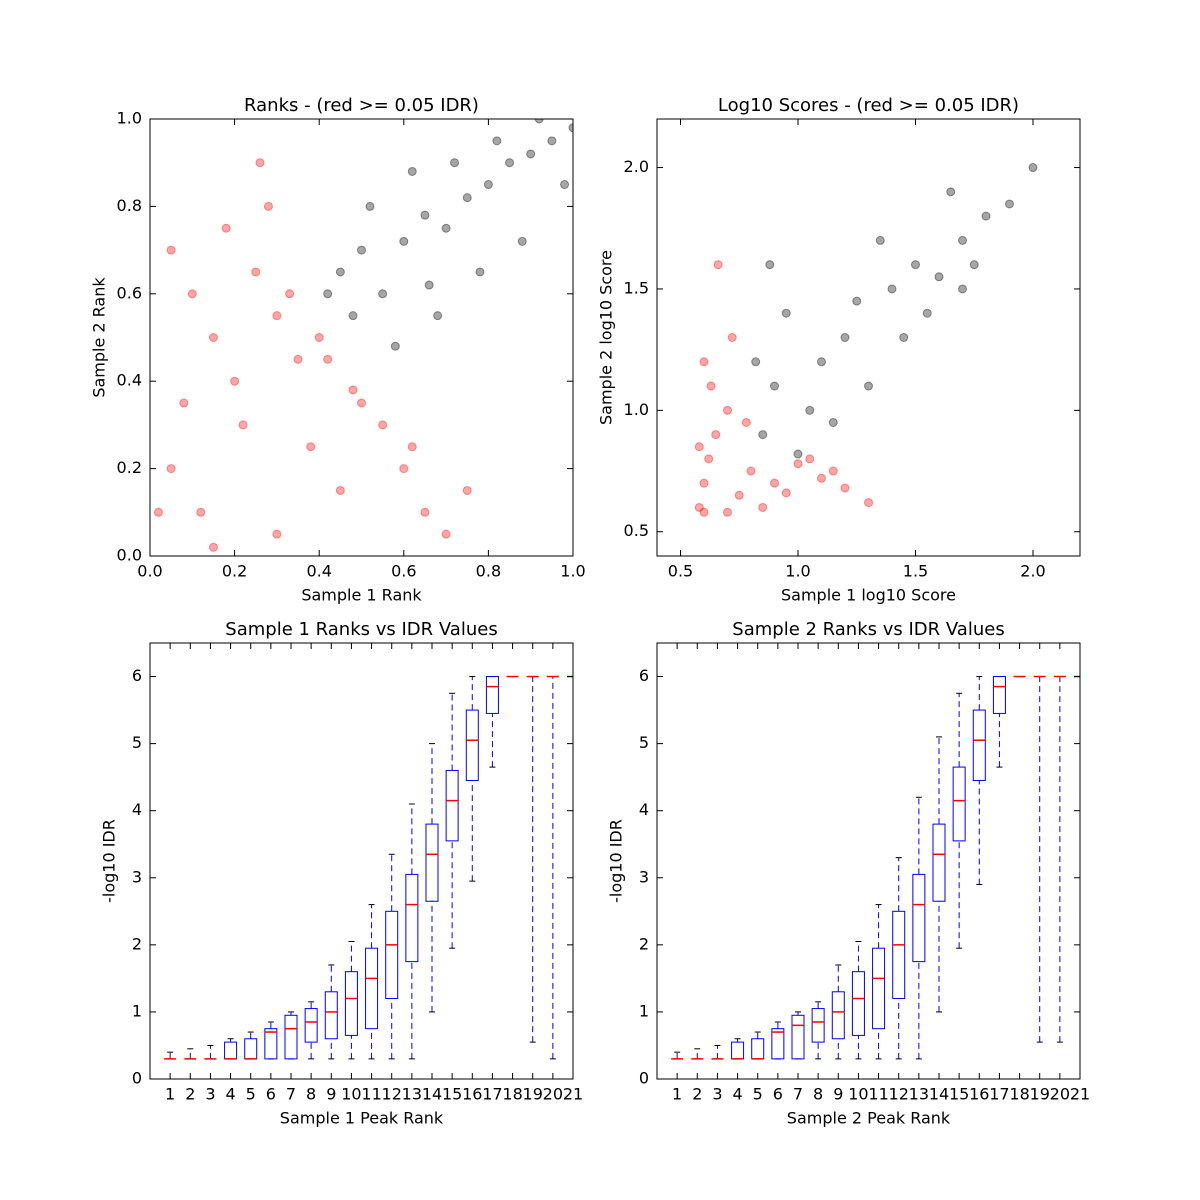 The image size is (1200, 1200). Describe the element at coordinates (868, 105) in the screenshot. I see `panel-title: Log10 Scores - (red >= 0.05 IDR)` at that location.